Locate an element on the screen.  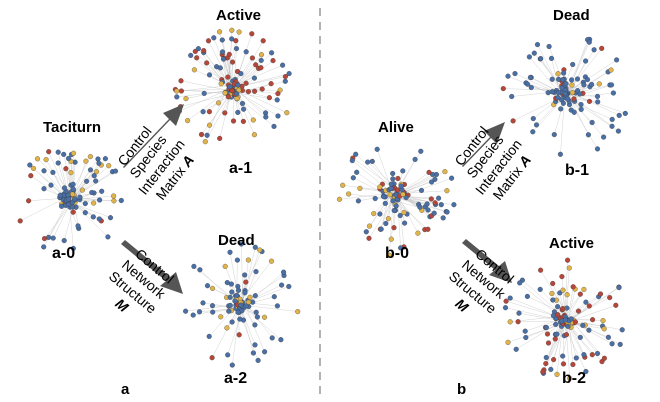
state-label-b-top: Dead is located at coordinates (571, 15).